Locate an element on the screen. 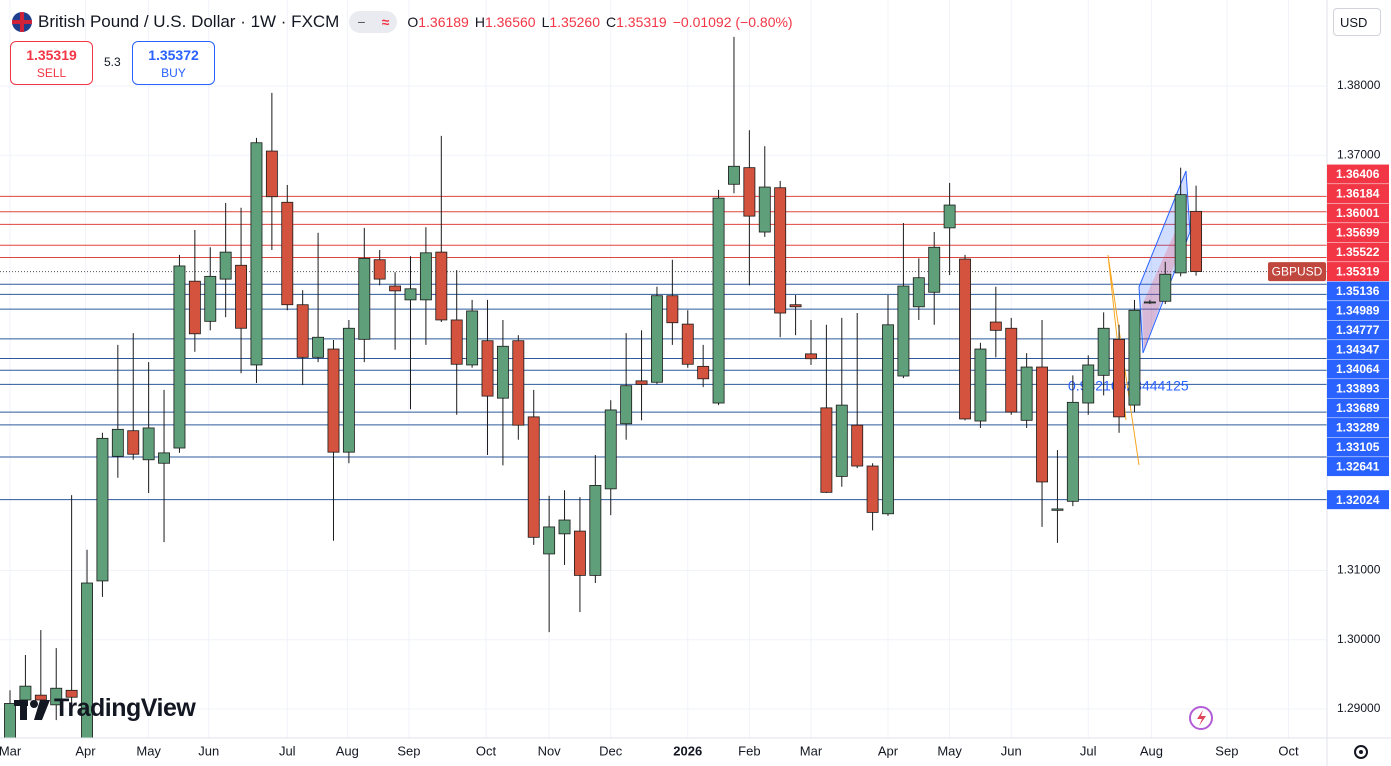  spread: 5.3 is located at coordinates (112, 62).